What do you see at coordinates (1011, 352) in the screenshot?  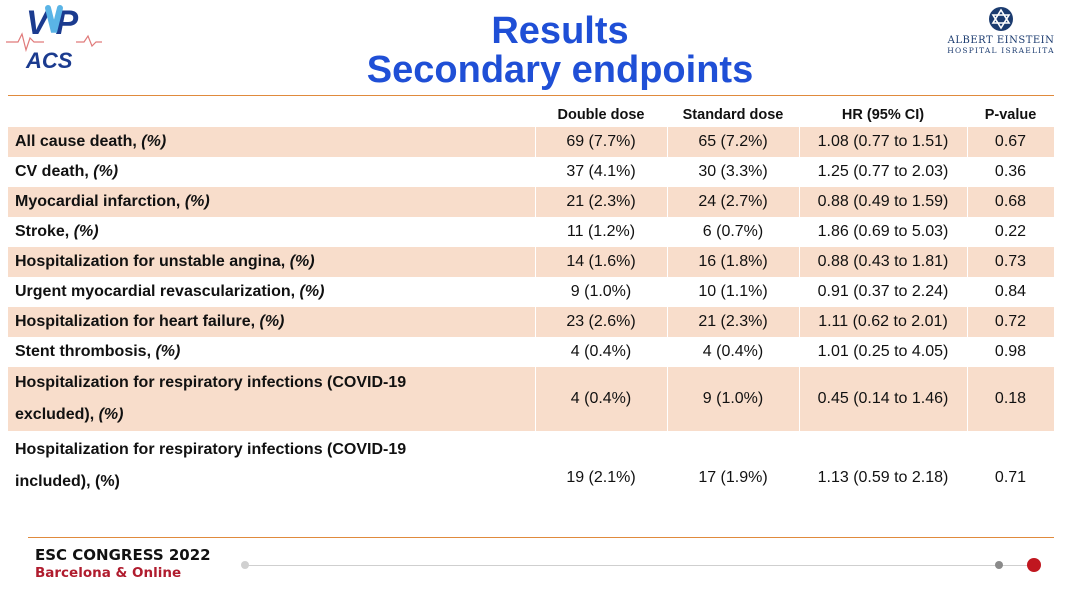 I see `p-value-cell: 0.98` at bounding box center [1011, 352].